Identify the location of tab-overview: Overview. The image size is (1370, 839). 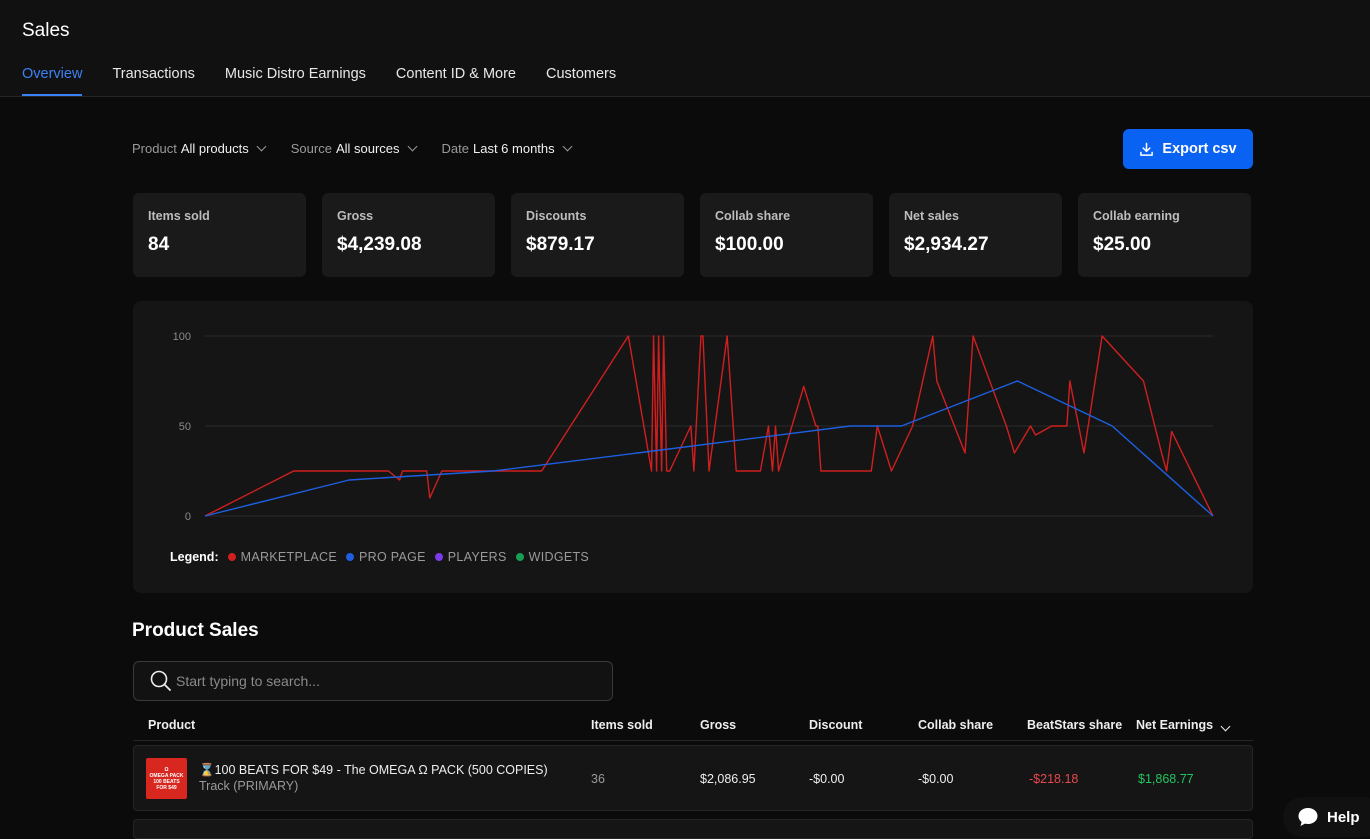
(52, 81).